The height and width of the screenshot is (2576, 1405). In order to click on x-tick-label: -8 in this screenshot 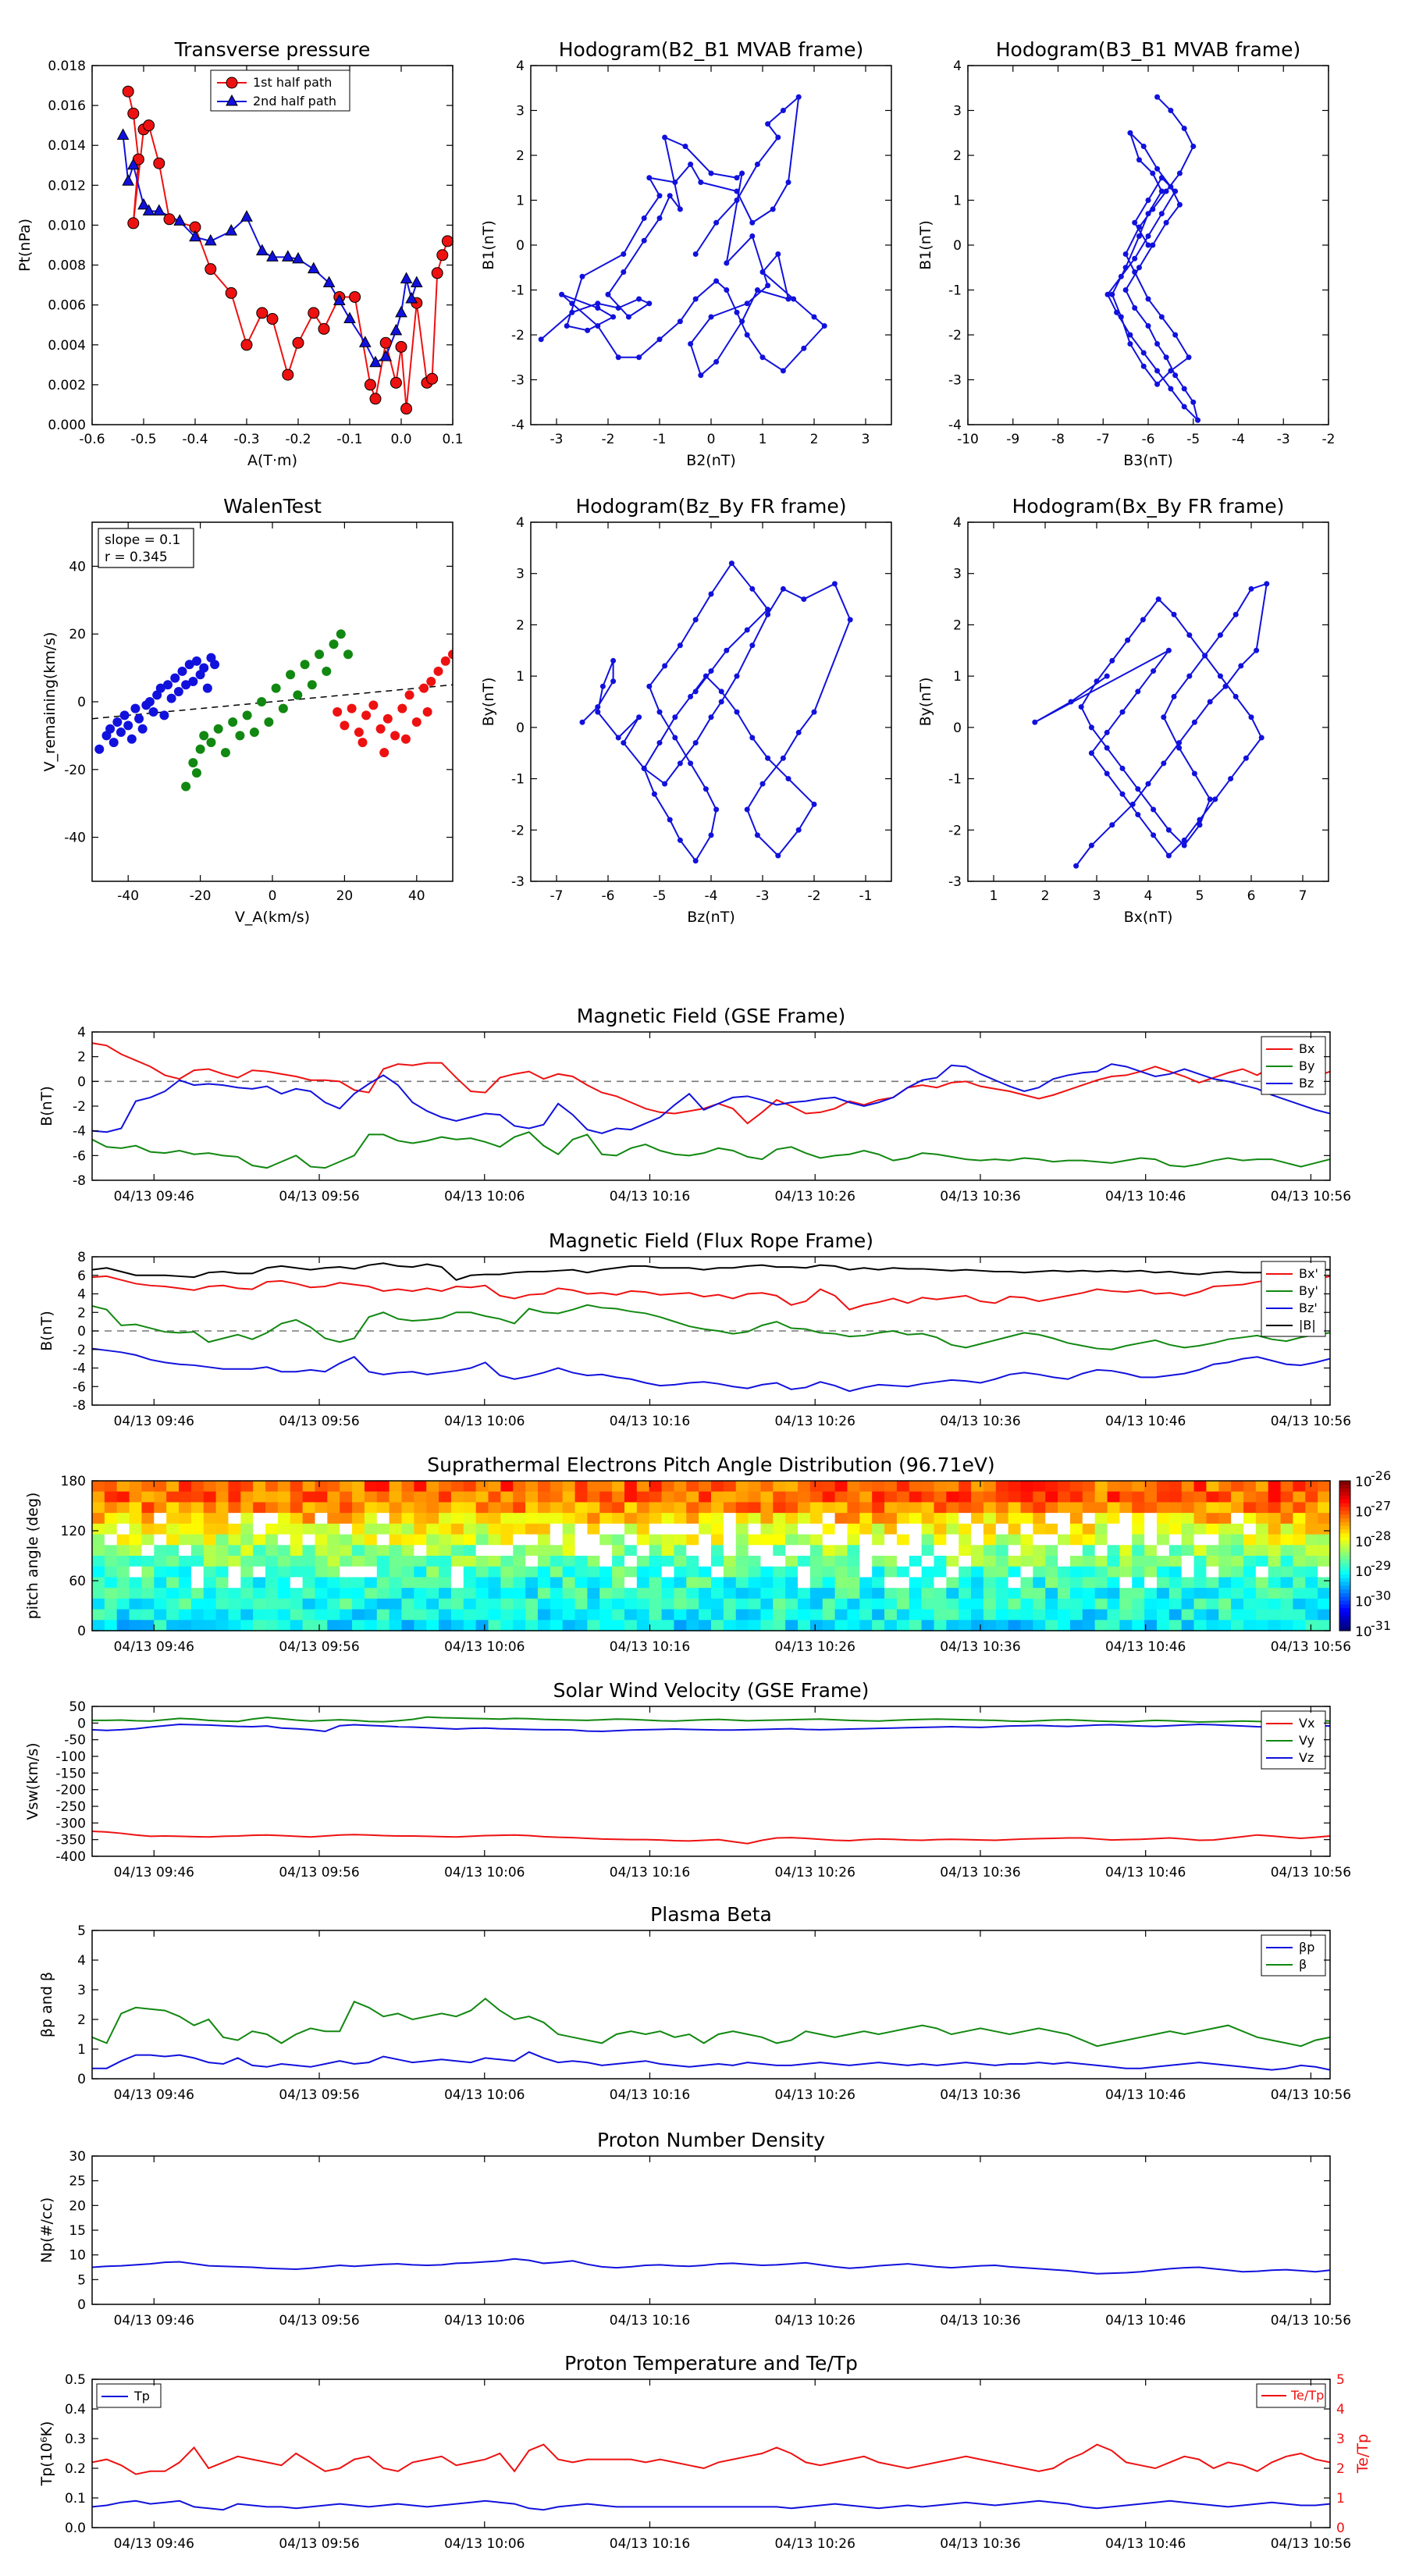, I will do `click(1058, 439)`.